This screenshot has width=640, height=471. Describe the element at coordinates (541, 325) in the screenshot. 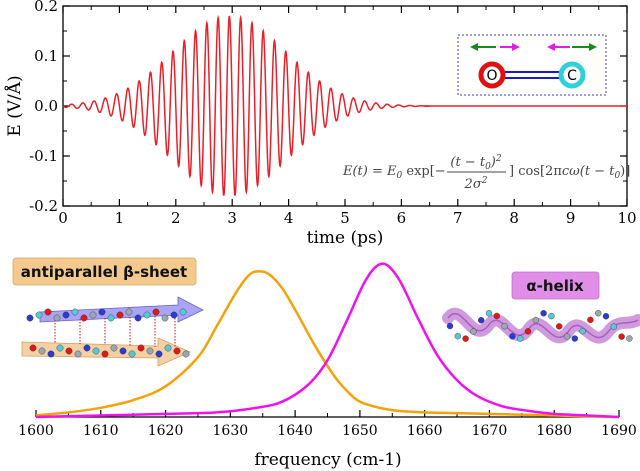

I see `alpha-helix-structure-image` at that location.